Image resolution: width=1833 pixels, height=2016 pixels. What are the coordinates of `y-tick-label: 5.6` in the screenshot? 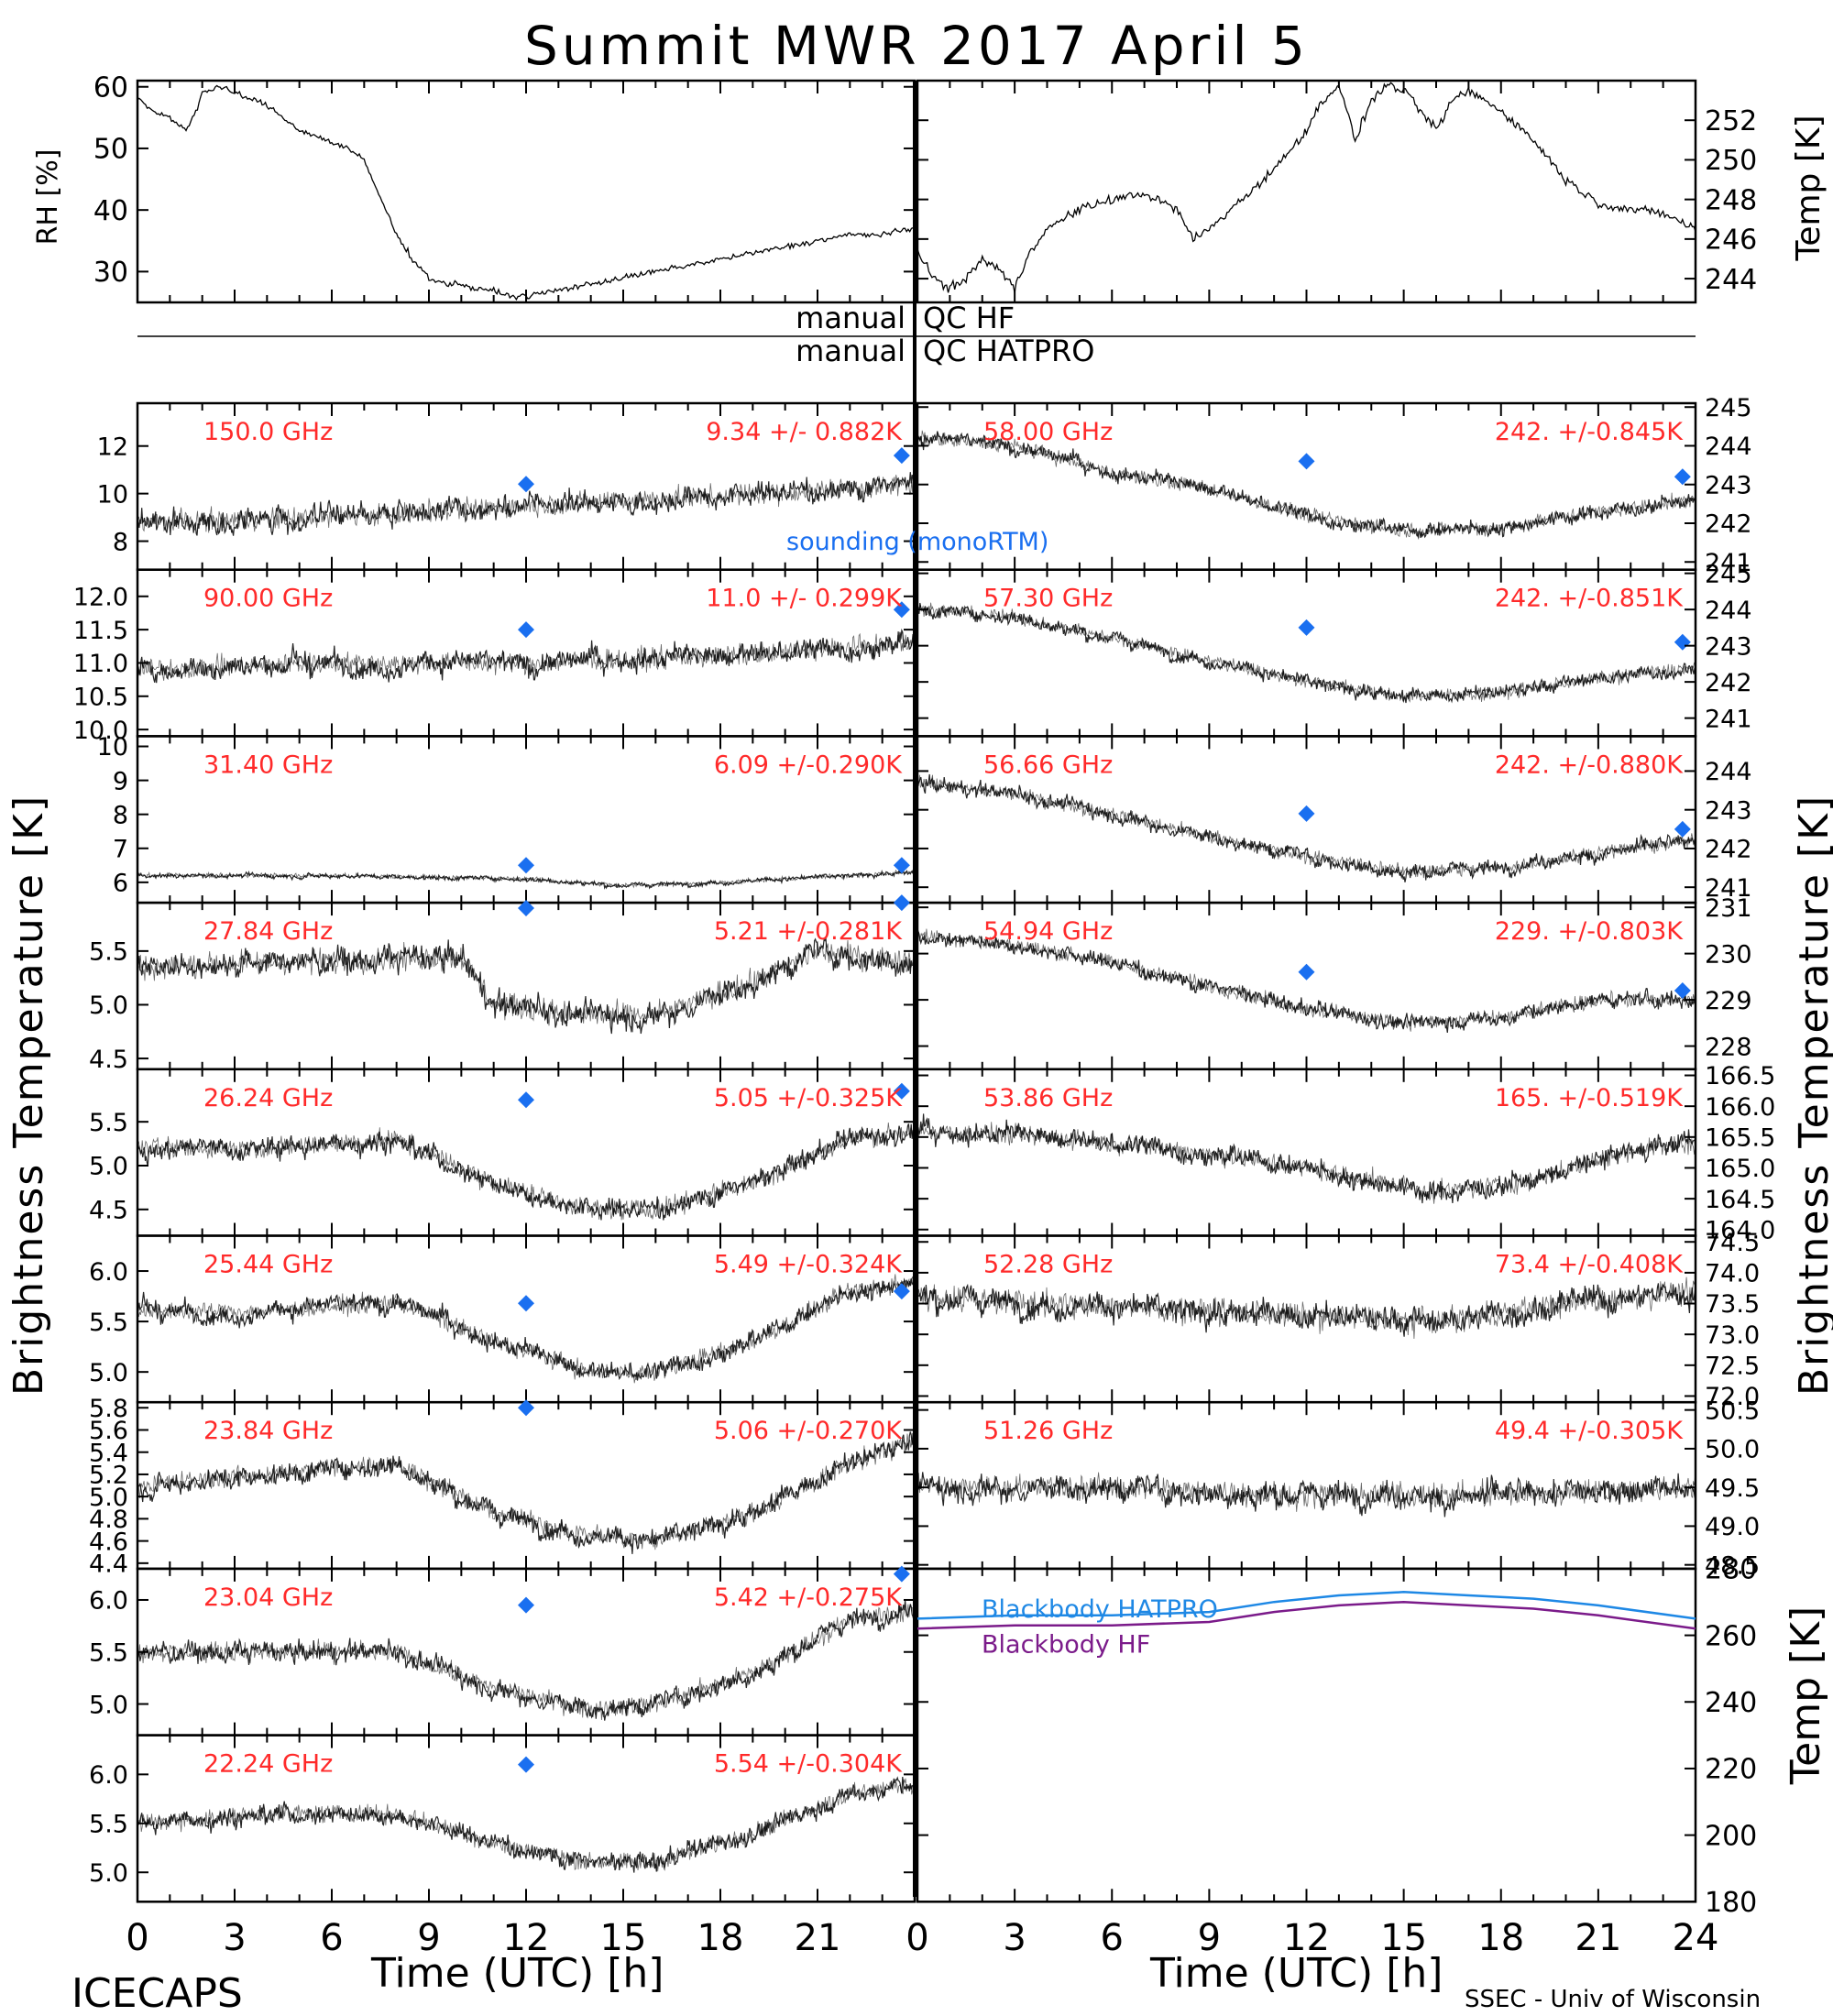 It's located at (108, 1431).